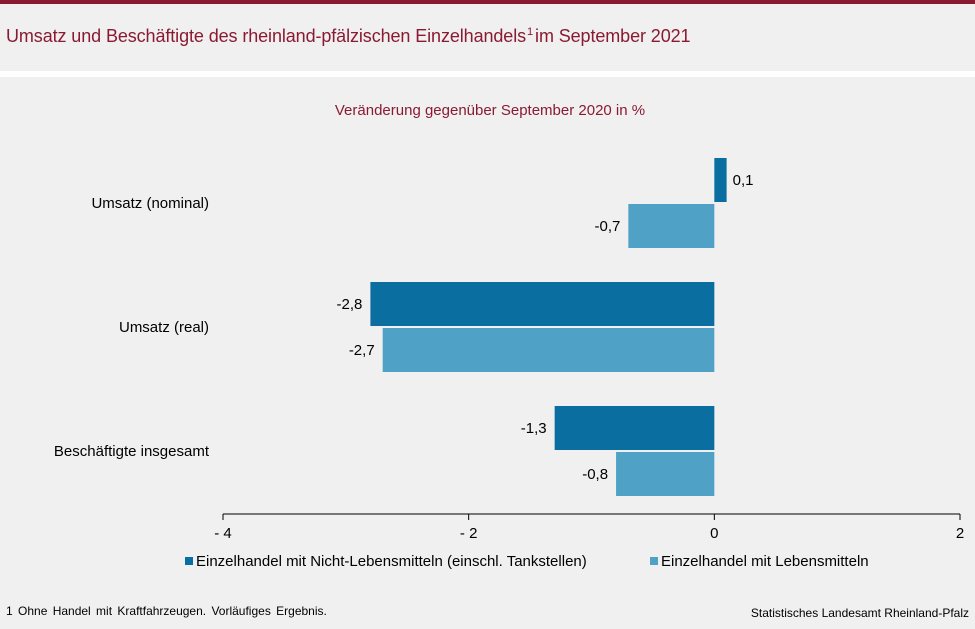  I want to click on title-rule, so click(487, 74).